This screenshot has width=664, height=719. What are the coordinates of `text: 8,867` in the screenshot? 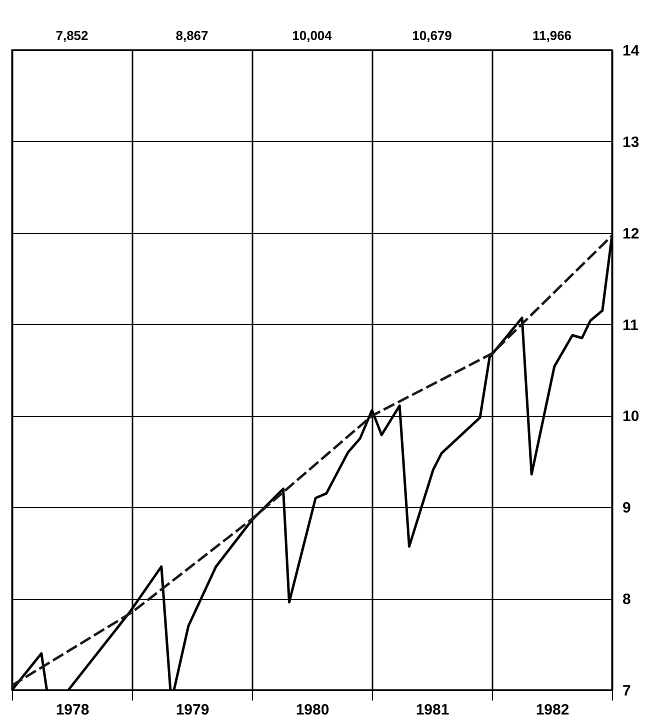 It's located at (192, 35).